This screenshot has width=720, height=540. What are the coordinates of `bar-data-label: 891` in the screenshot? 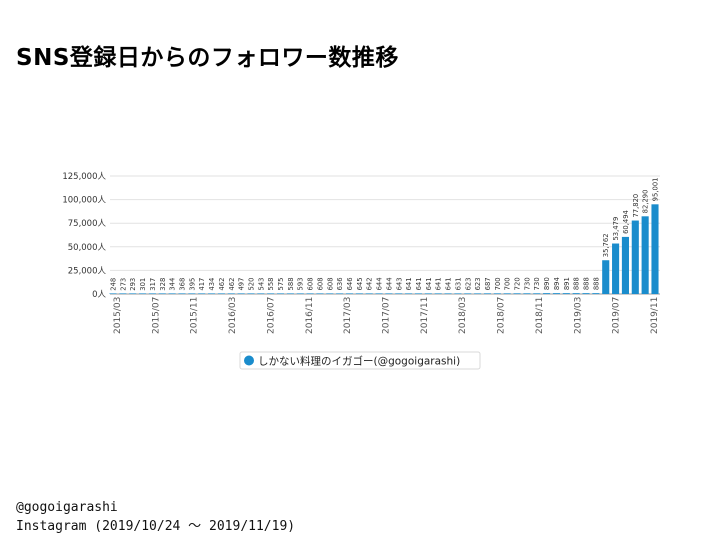 It's located at (567, 283).